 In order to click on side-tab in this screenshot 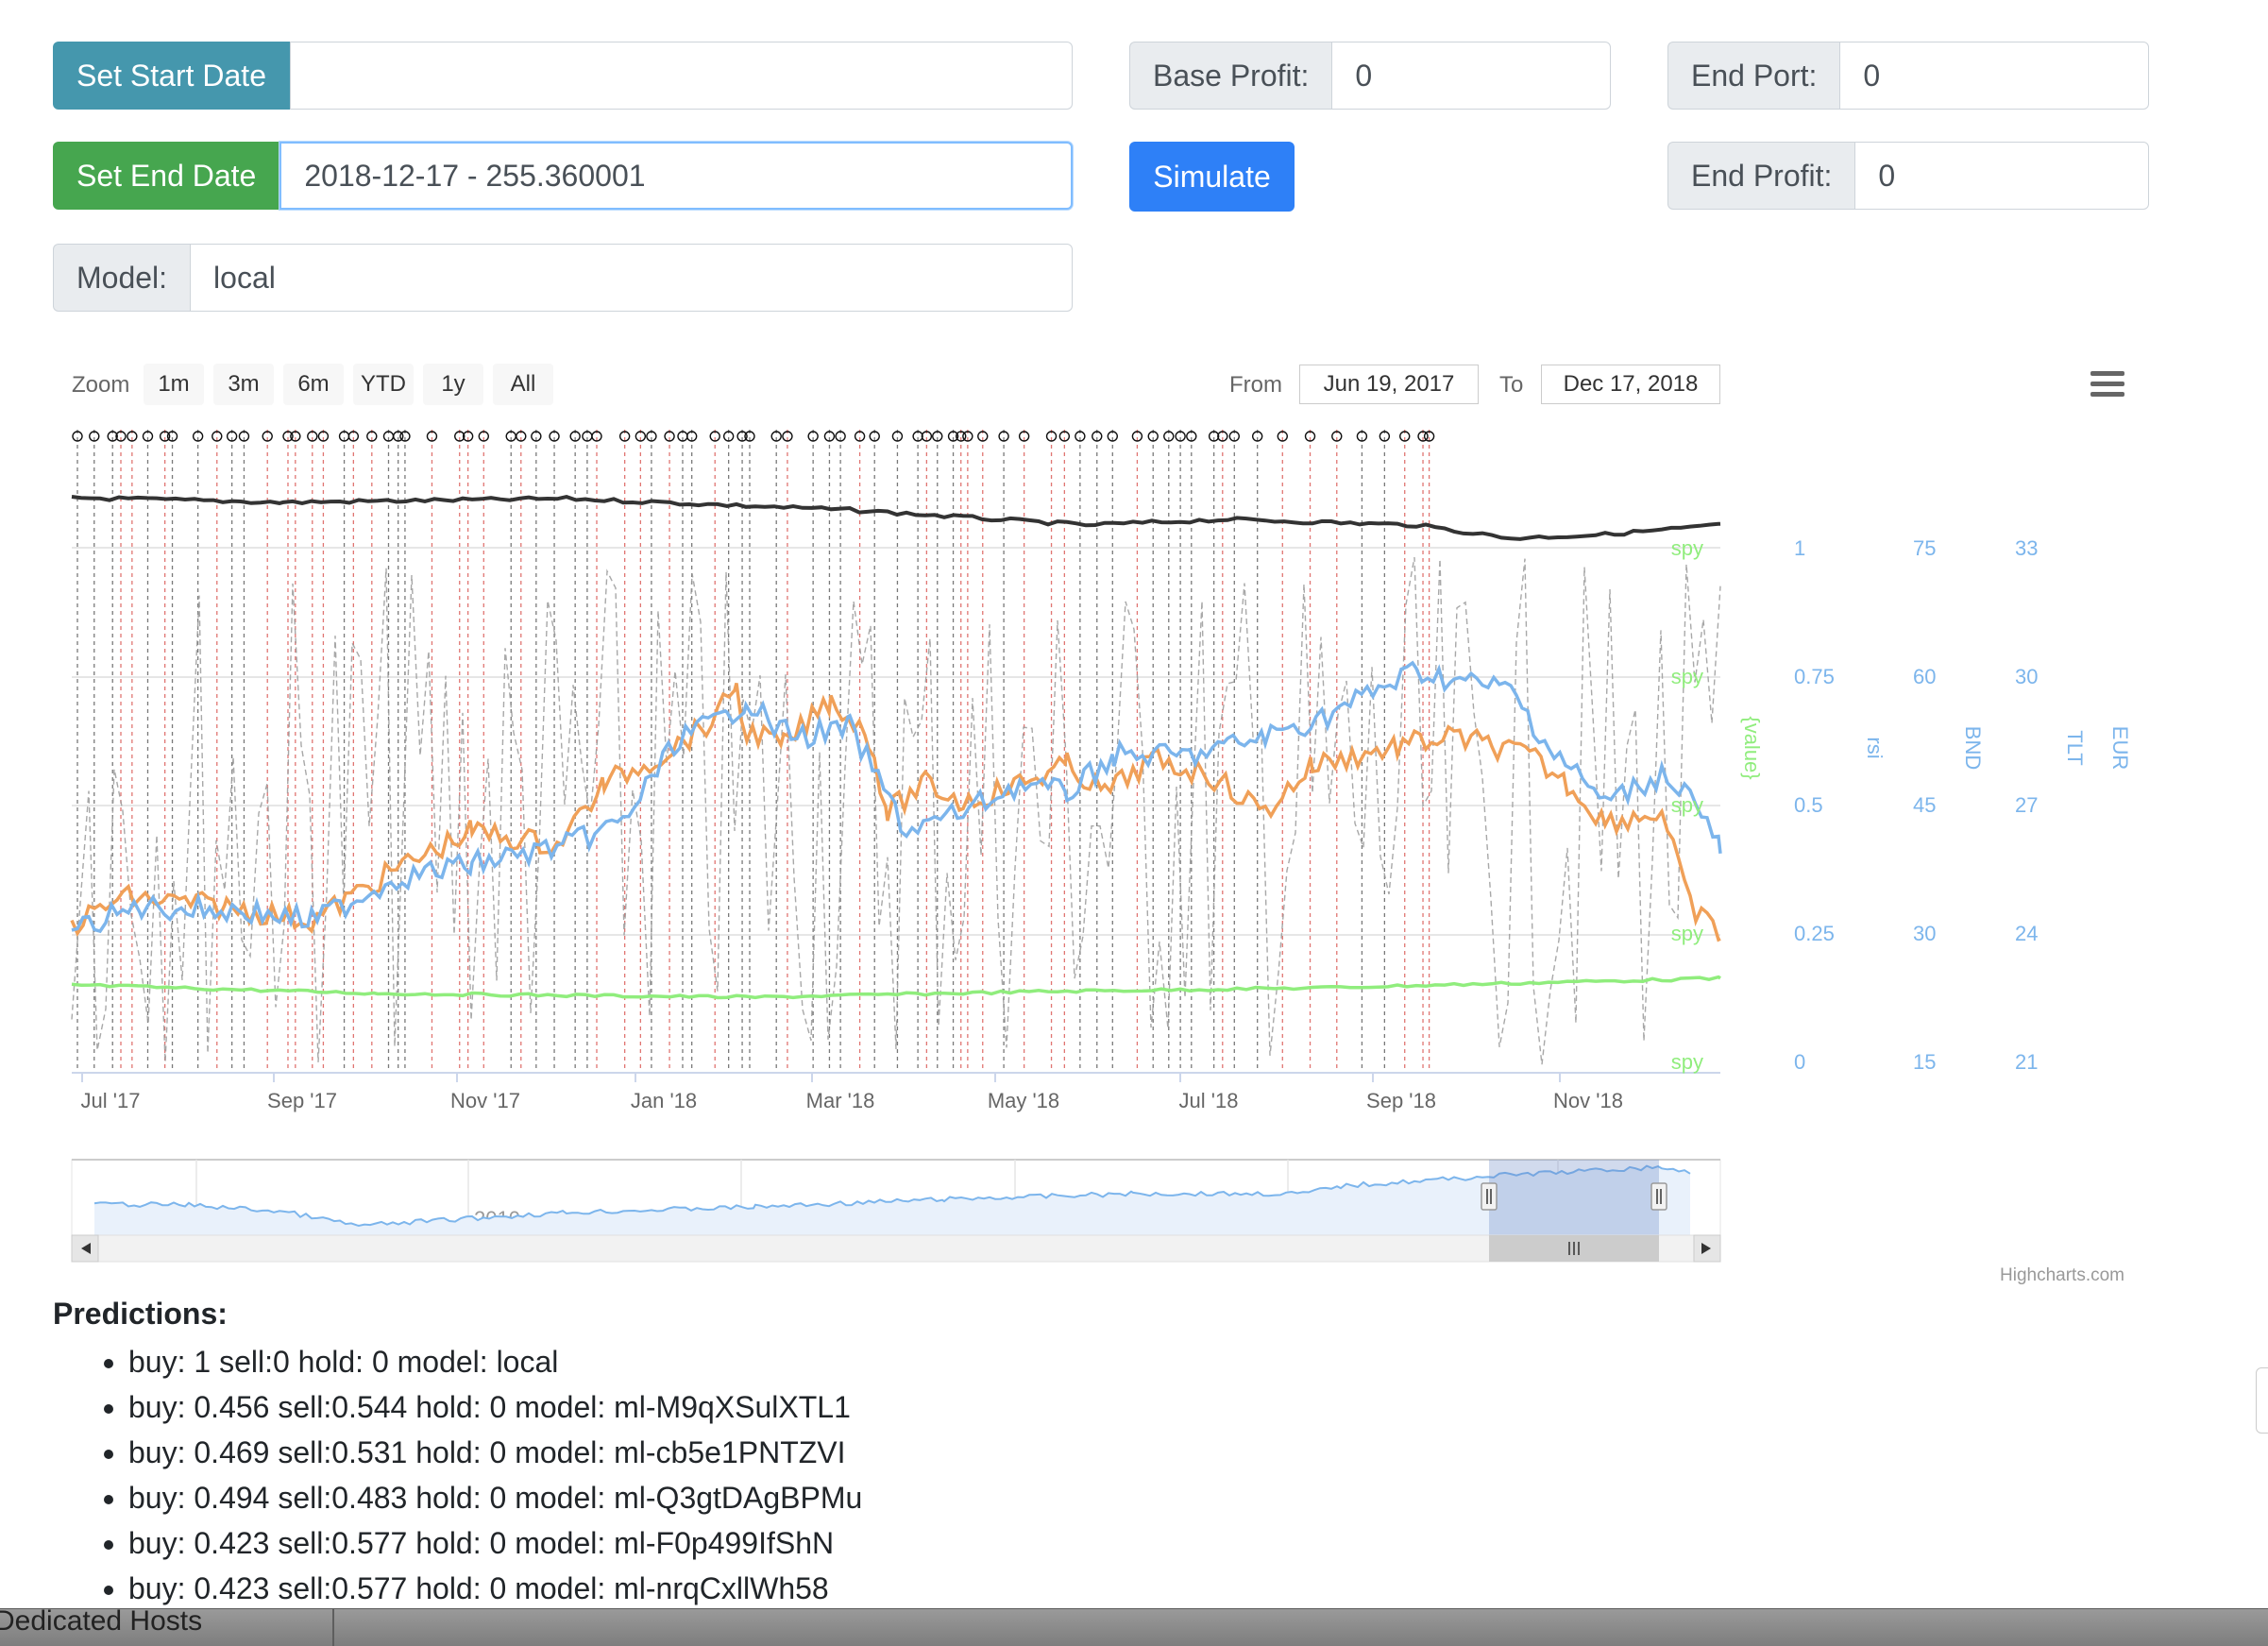, I will do `click(2262, 1400)`.